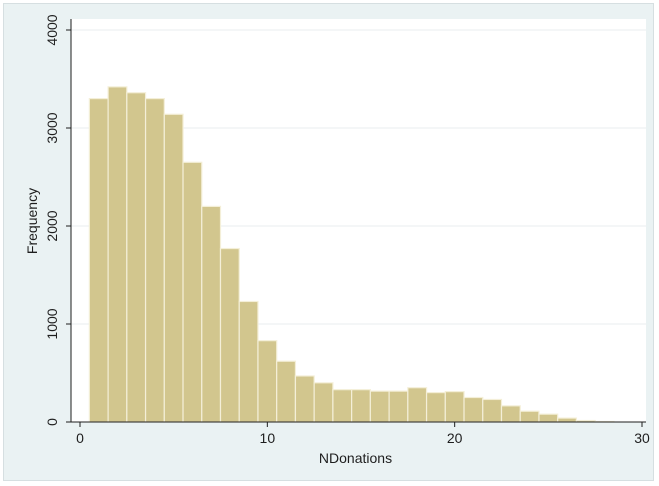 Image resolution: width=659 pixels, height=486 pixels. Describe the element at coordinates (32, 221) in the screenshot. I see `y-axis-label: Frequency` at that location.